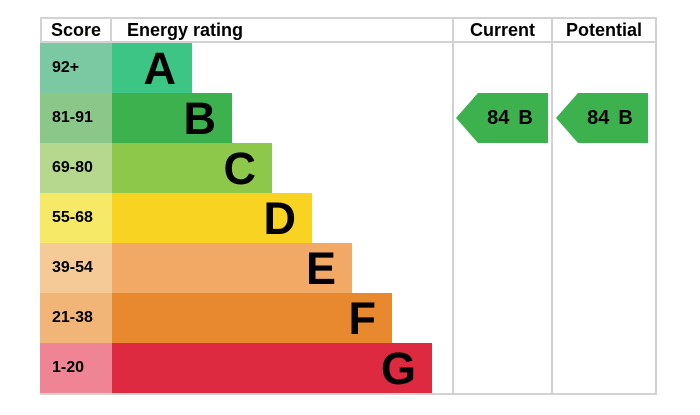  I want to click on band-letter: A, so click(160, 68).